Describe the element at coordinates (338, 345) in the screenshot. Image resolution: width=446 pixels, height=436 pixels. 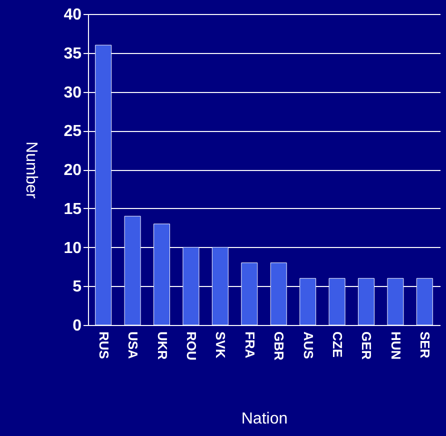
I see `x-tick-label: CZE` at that location.